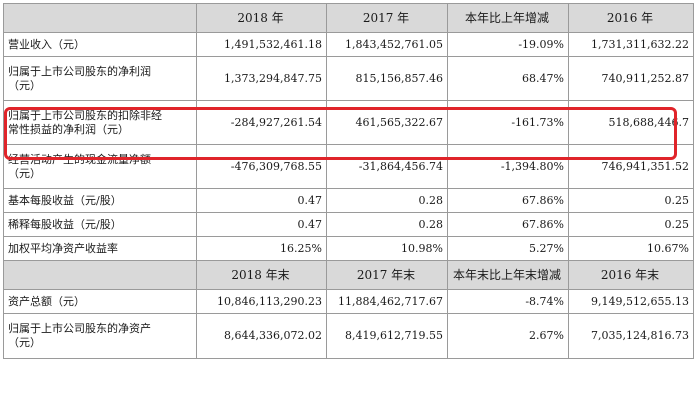 This screenshot has height=414, width=697. What do you see at coordinates (100, 336) in the screenshot?
I see `row-label: 归属于上市公司股东的净资产 （元）` at bounding box center [100, 336].